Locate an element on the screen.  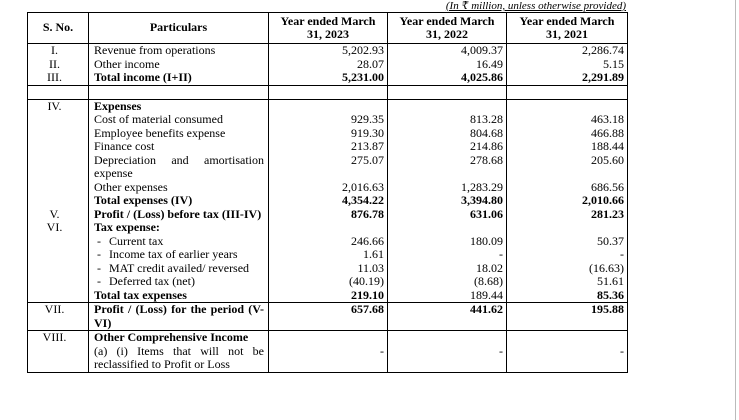
serial-number: I. is located at coordinates (54, 50).